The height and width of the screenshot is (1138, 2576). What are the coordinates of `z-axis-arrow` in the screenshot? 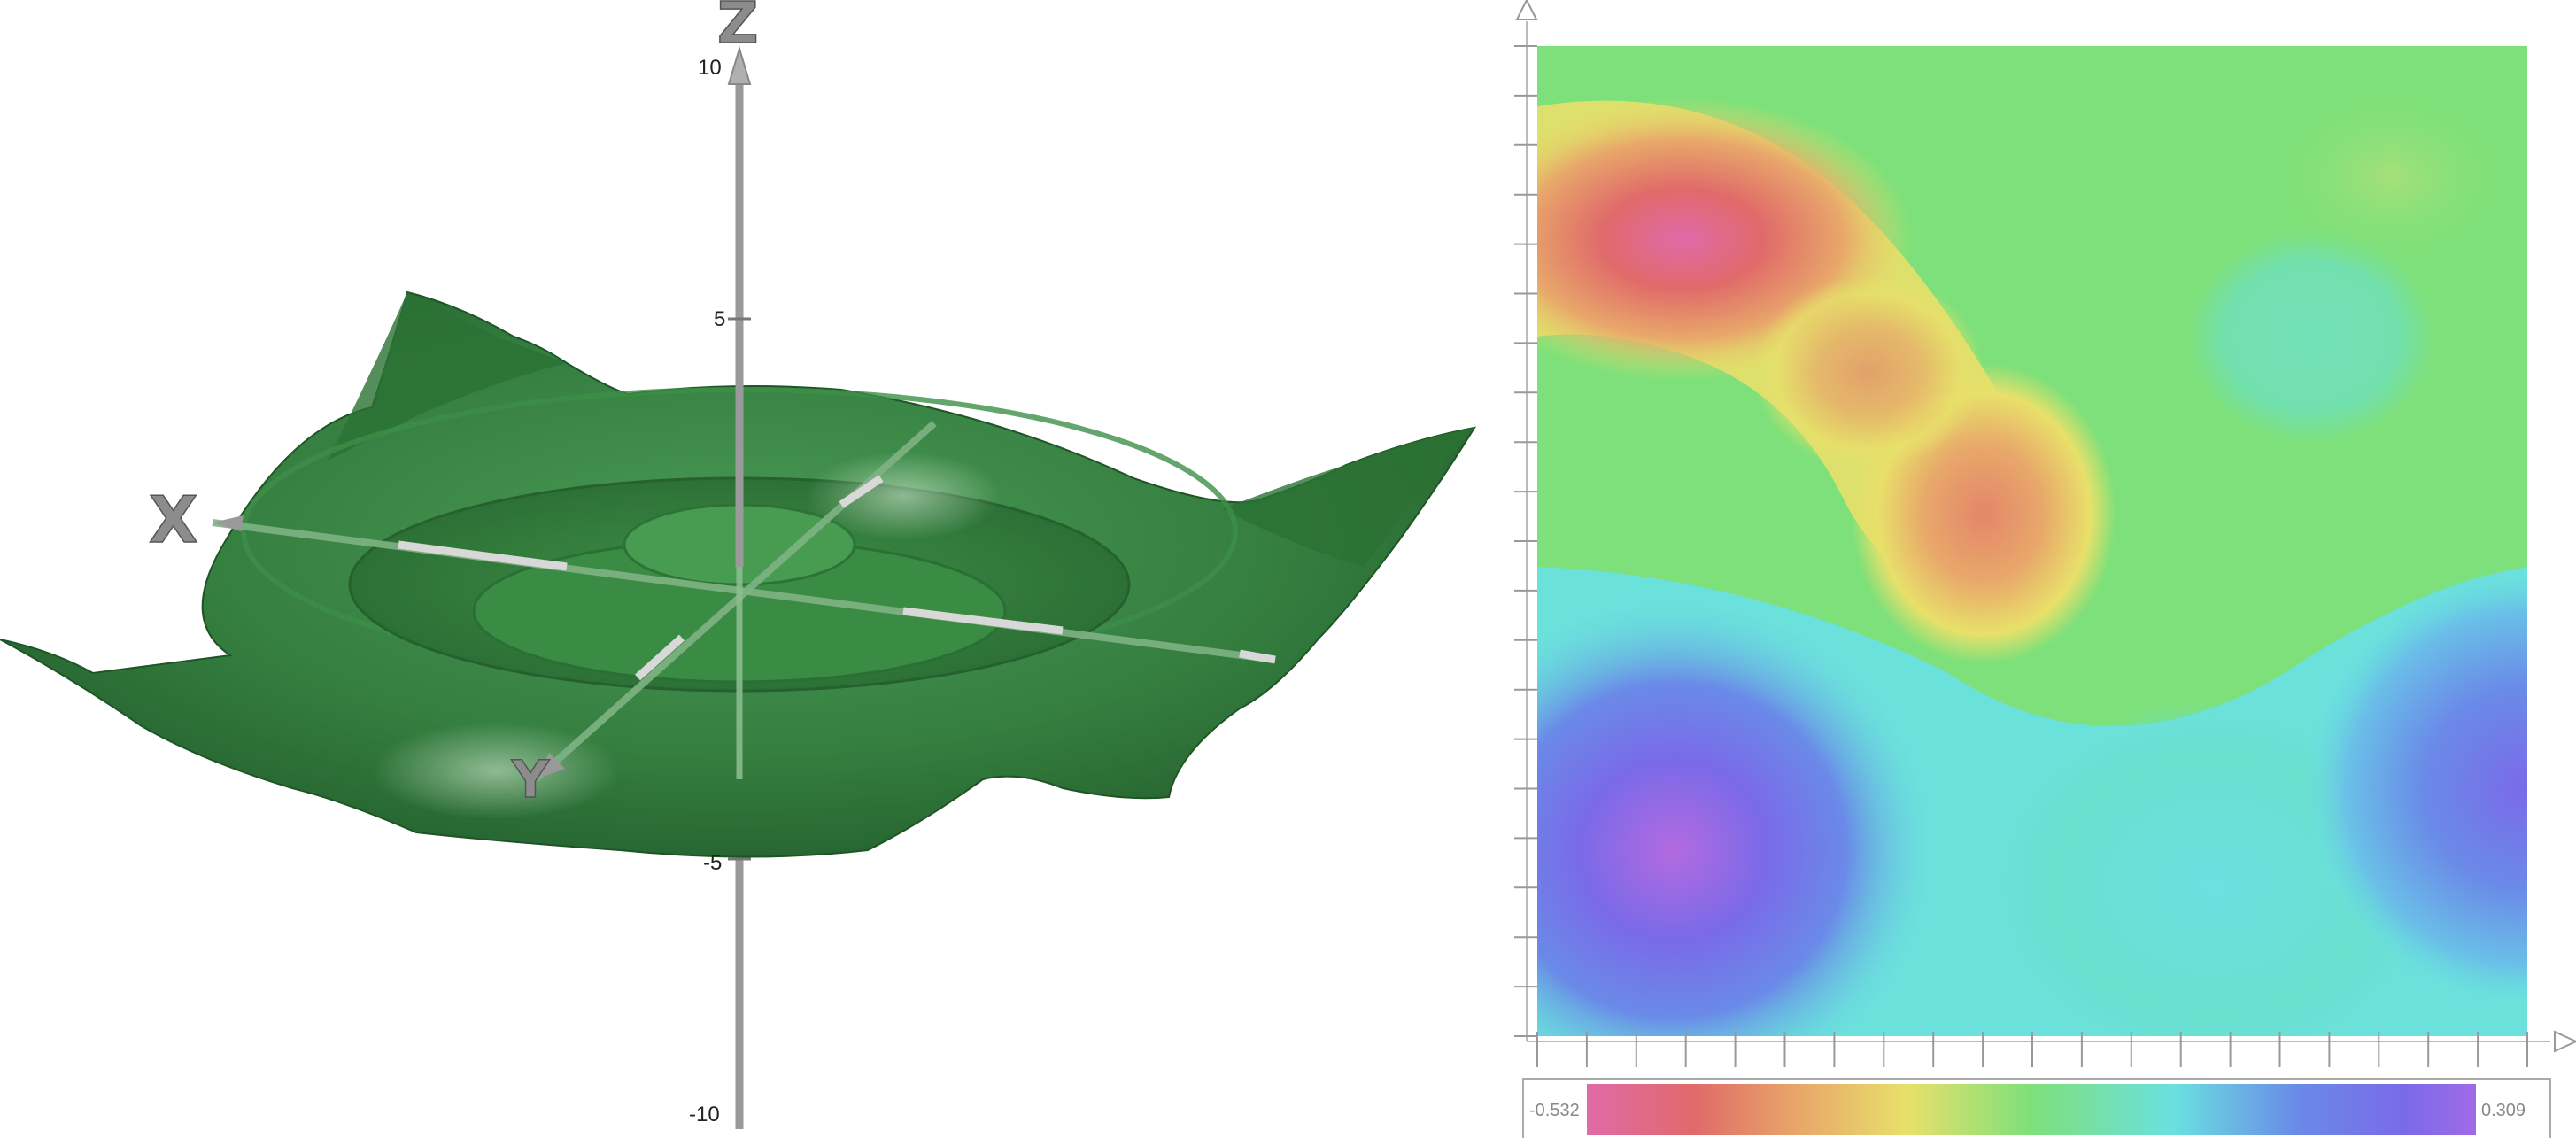 It's located at (739, 65).